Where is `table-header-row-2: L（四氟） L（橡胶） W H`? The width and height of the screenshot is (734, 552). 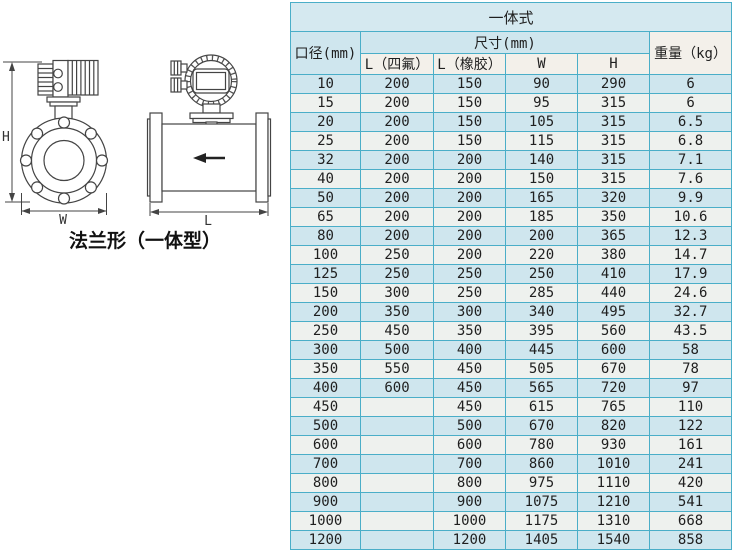
table-header-row-2: L（四氟） L（橡胶） W H is located at coordinates (511, 64).